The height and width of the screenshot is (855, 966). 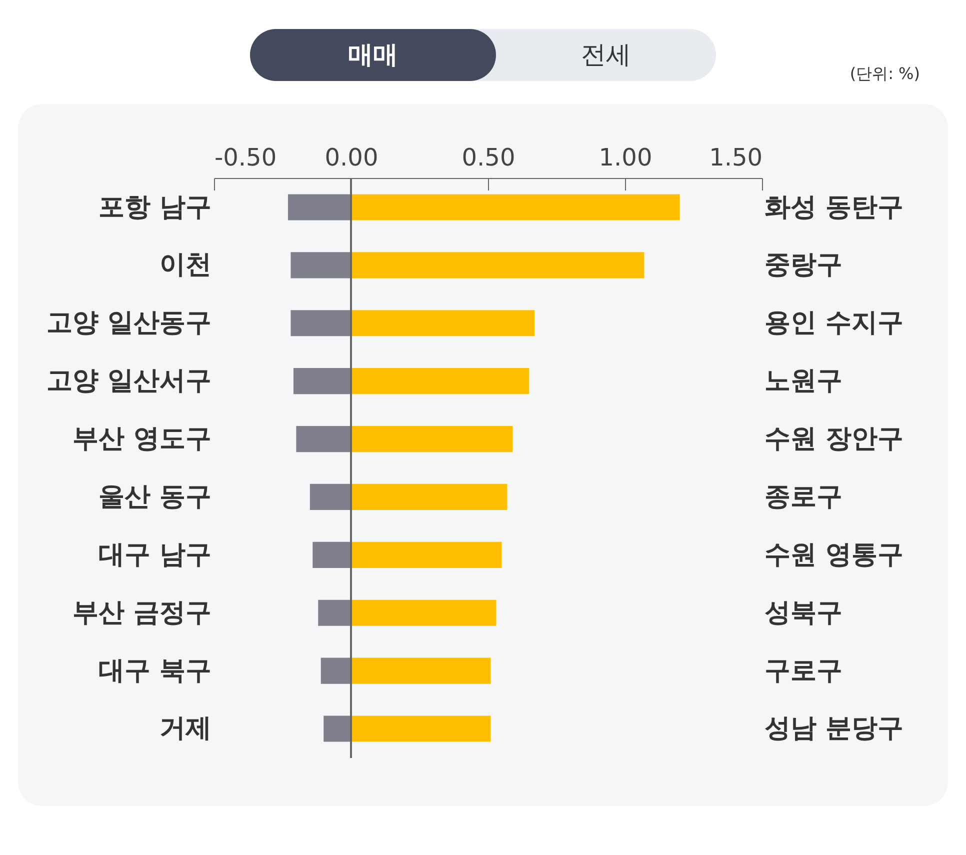 I want to click on y-tick-label: 울산 동구, so click(x=155, y=497).